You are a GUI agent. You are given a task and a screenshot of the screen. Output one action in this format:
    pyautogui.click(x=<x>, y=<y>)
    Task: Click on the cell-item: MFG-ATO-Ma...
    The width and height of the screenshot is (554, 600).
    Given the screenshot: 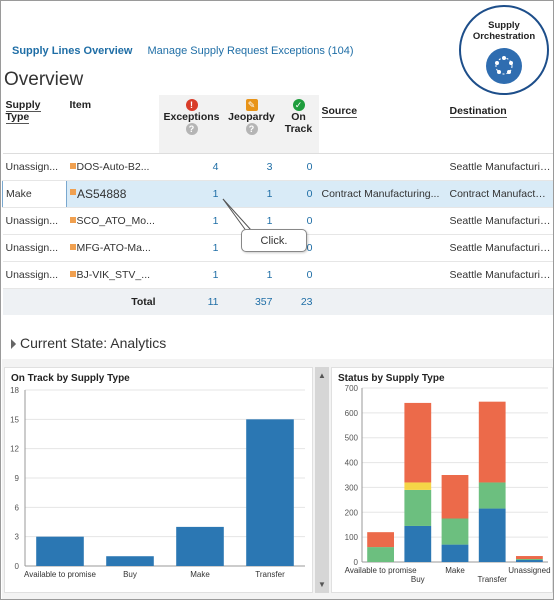 What is the action you would take?
    pyautogui.click(x=112, y=248)
    